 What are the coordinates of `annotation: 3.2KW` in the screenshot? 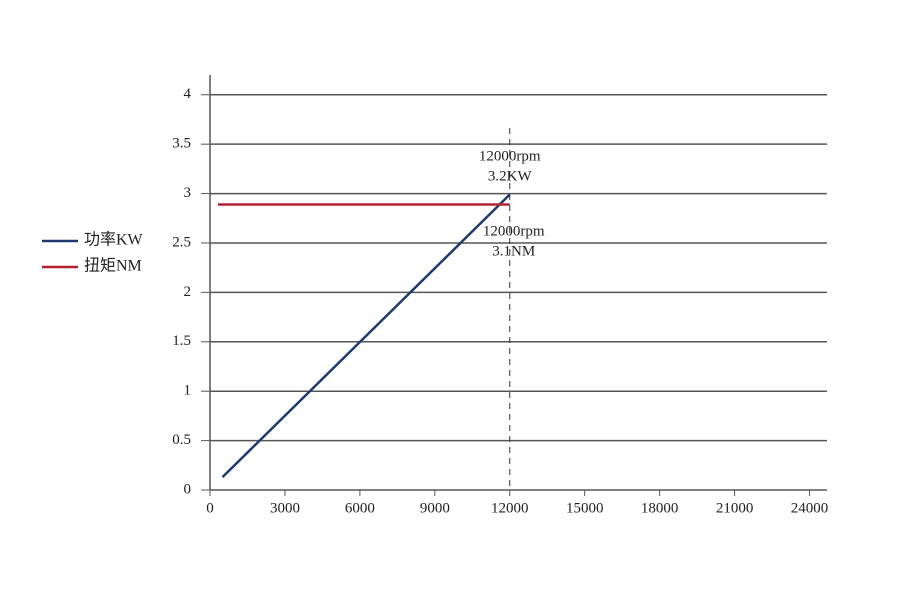 It's located at (510, 176).